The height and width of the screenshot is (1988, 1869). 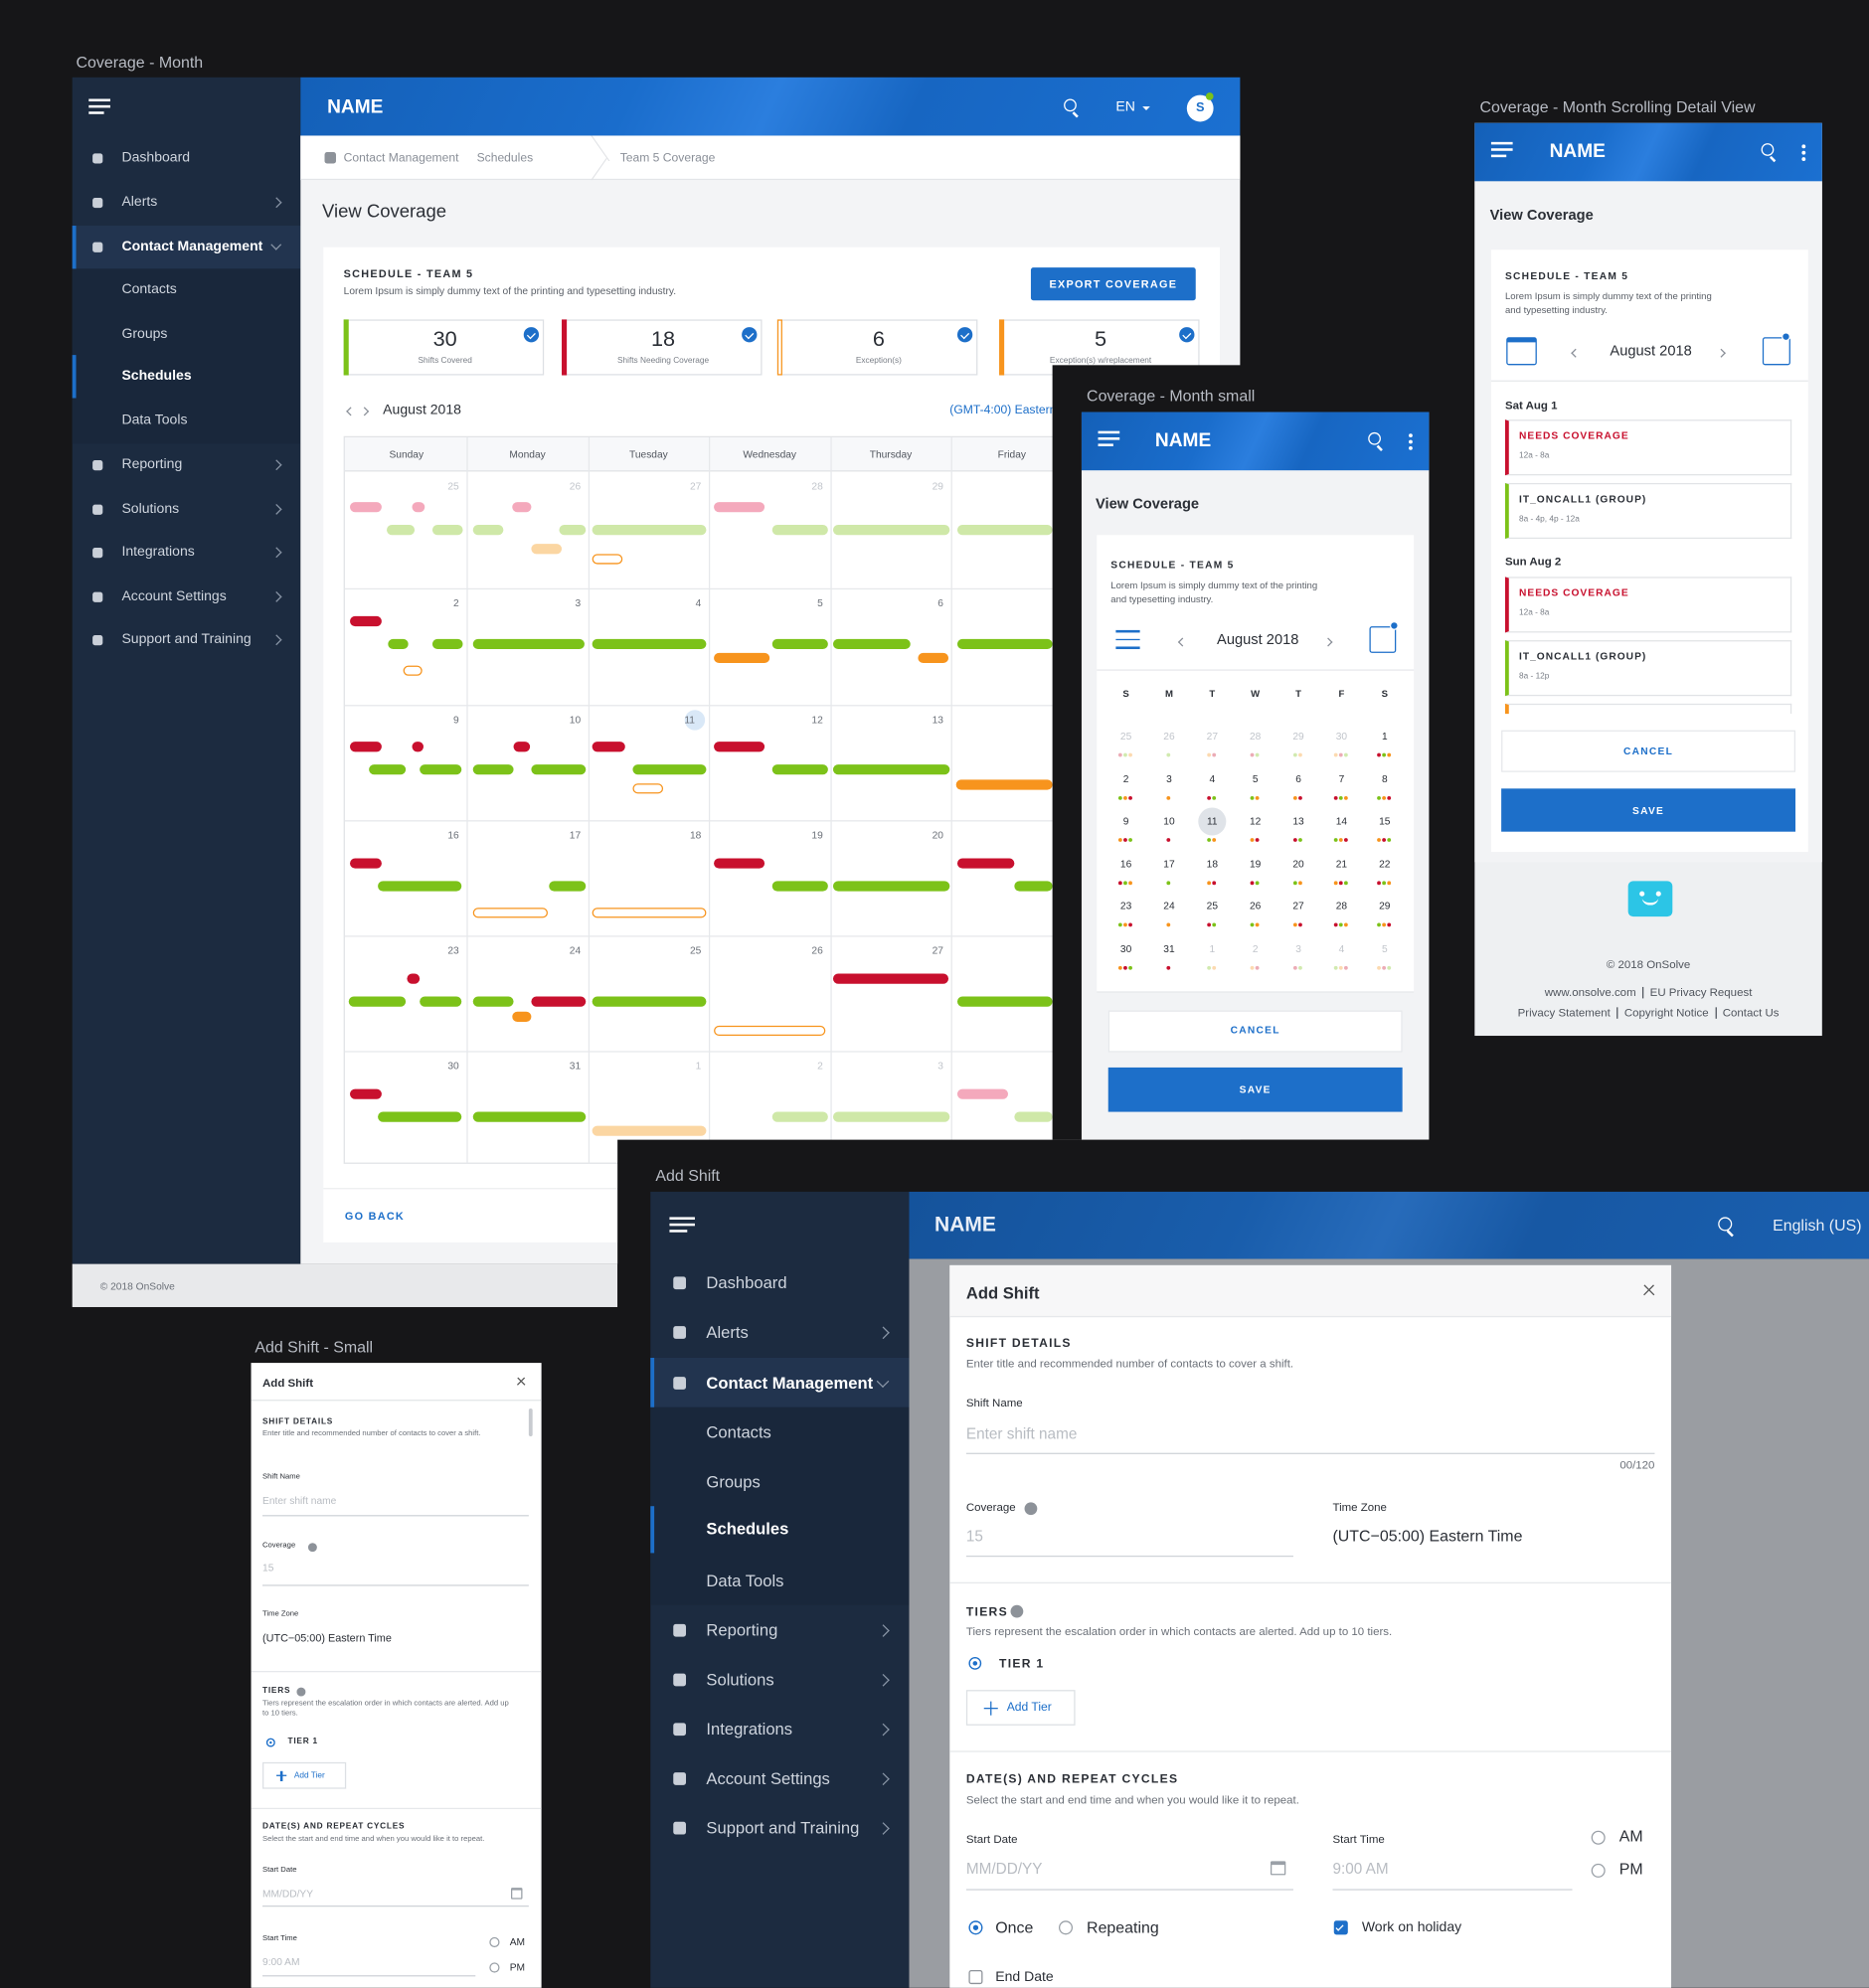 I want to click on day-number: 27, so click(x=1298, y=906).